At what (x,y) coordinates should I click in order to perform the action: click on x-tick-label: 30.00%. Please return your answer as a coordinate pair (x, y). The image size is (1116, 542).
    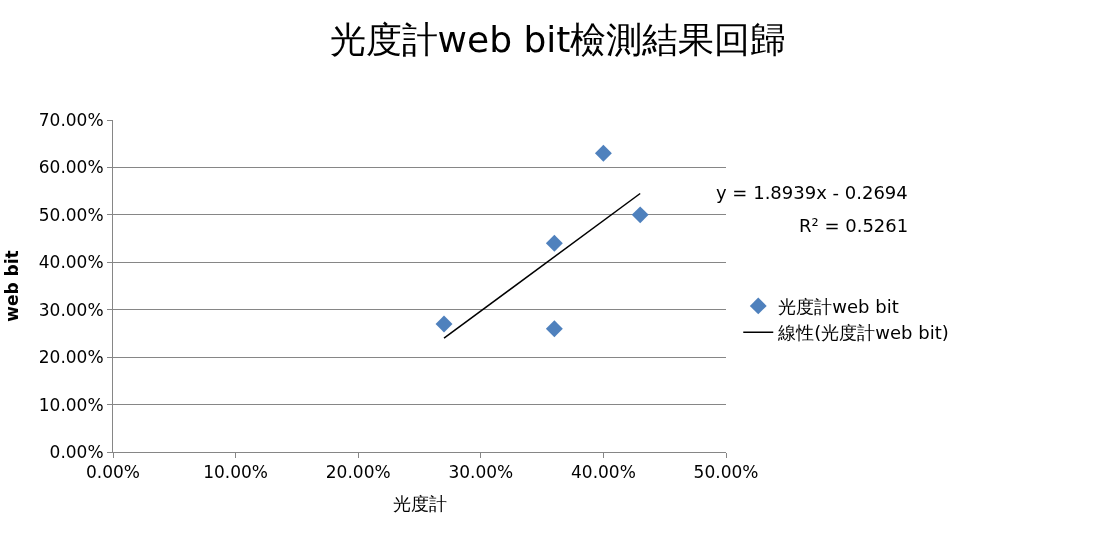
    Looking at the image, I should click on (481, 472).